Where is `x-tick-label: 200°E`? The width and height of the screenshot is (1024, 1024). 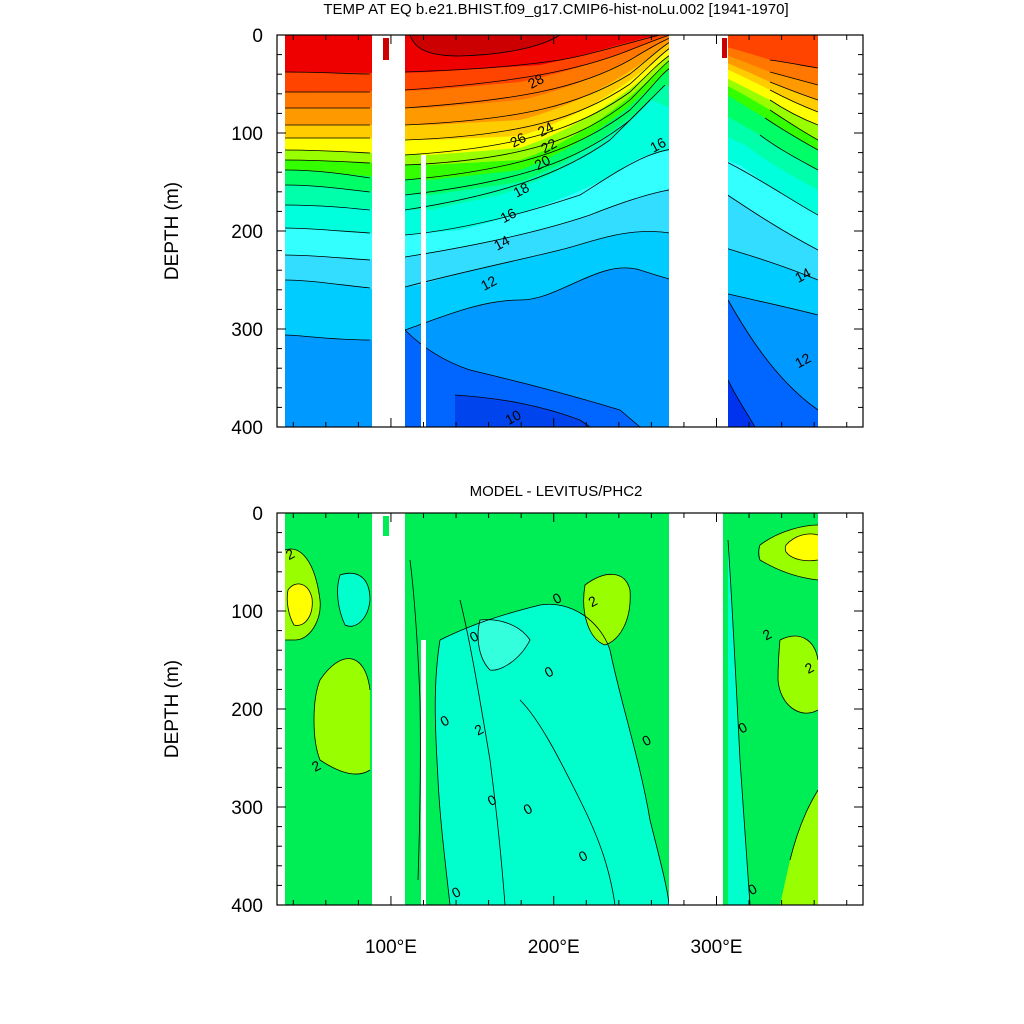
x-tick-label: 200°E is located at coordinates (554, 947).